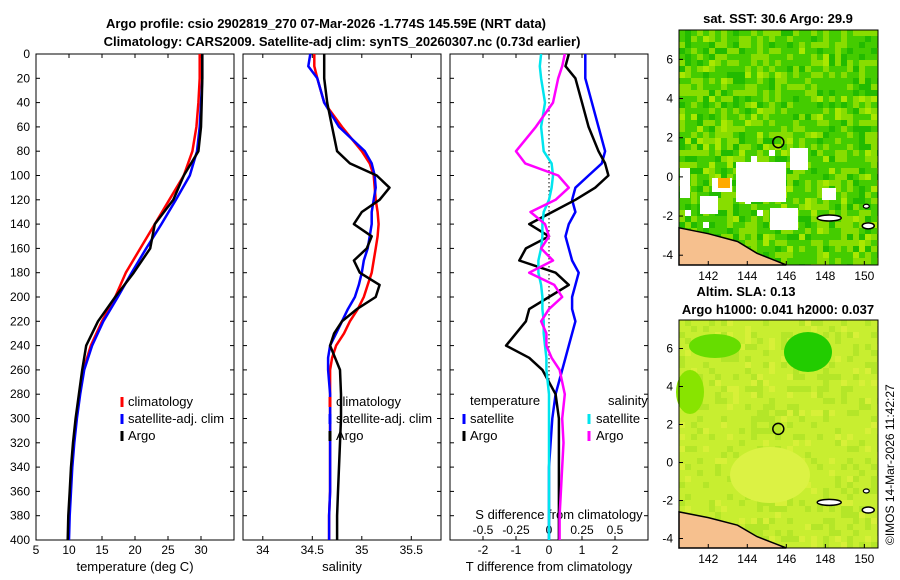 The image size is (900, 580). I want to click on x-tick-label: -2, so click(483, 550).